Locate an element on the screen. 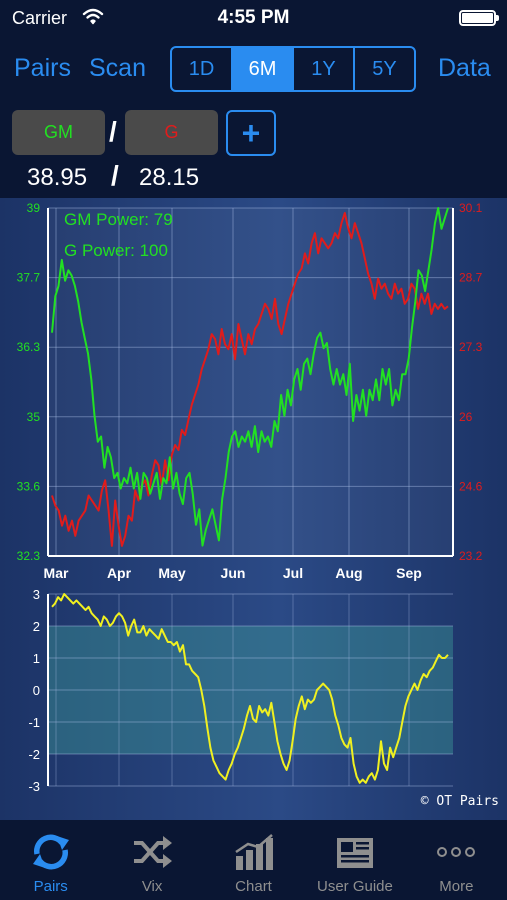 This screenshot has height=900, width=507. range-5y: 5Y is located at coordinates (384, 68).